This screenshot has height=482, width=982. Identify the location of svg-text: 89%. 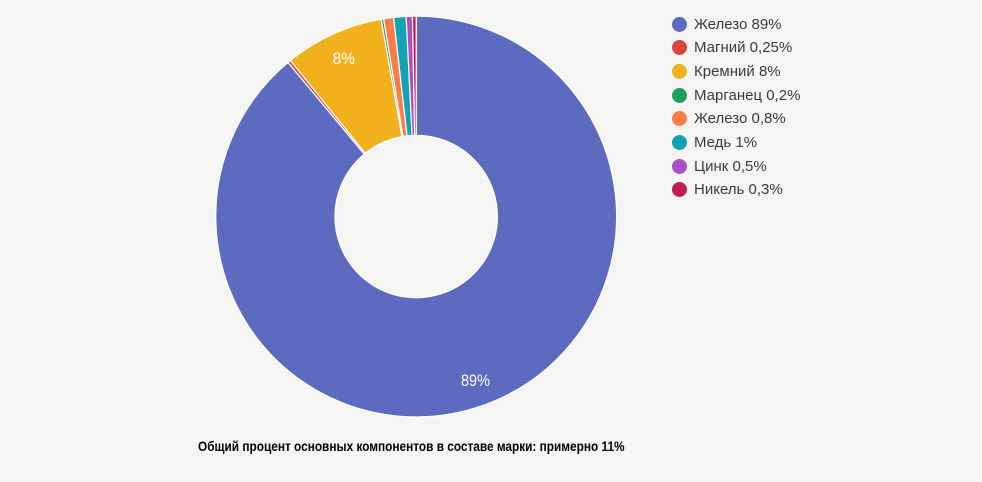
(475, 380).